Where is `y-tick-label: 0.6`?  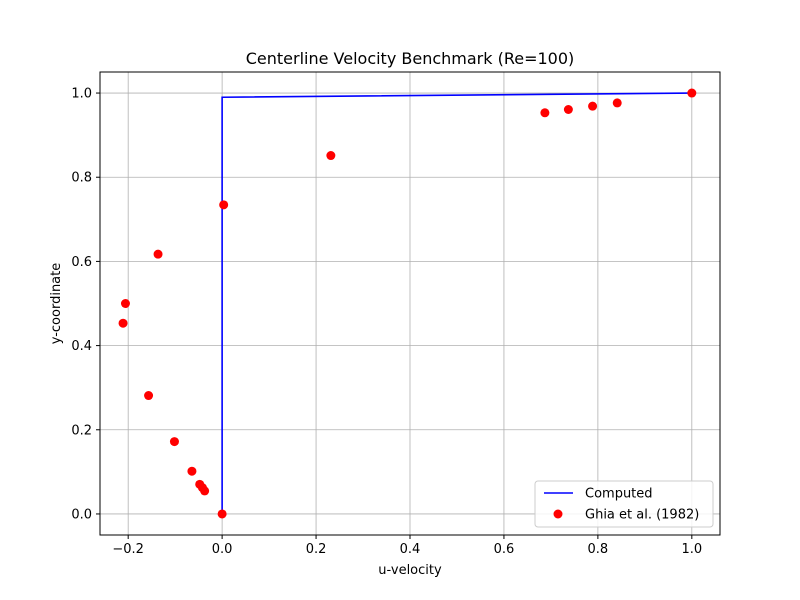
y-tick-label: 0.6 is located at coordinates (81, 262).